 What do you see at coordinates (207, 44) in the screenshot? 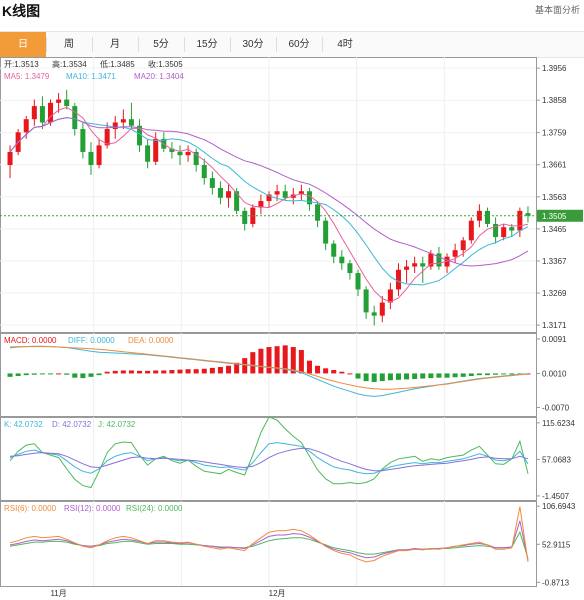
I see `tab-4: 15分` at bounding box center [207, 44].